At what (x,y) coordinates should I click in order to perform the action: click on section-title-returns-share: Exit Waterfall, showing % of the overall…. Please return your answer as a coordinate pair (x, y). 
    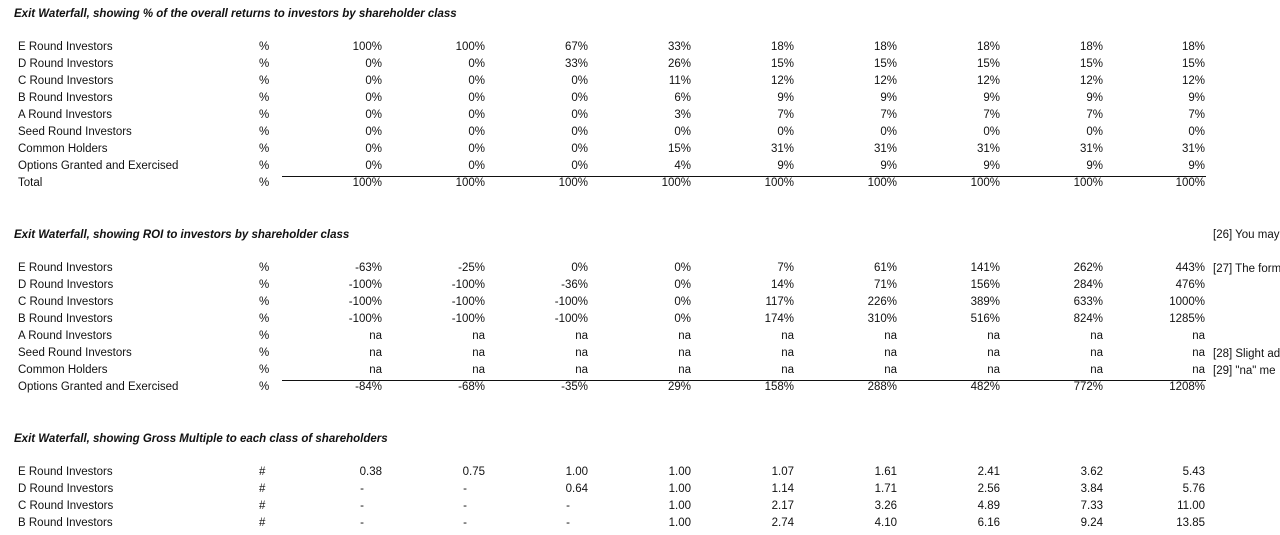
    Looking at the image, I should click on (235, 14).